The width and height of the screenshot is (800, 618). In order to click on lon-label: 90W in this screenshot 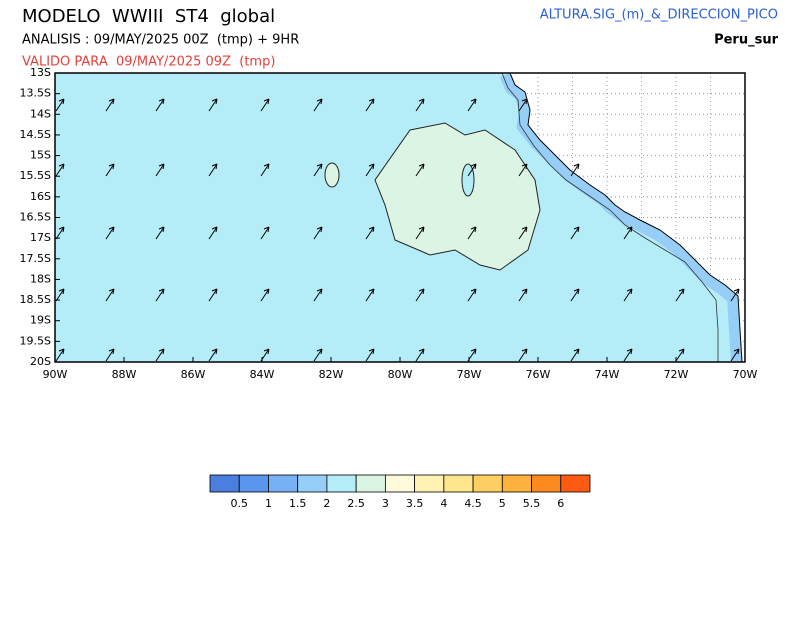, I will do `click(55, 374)`.